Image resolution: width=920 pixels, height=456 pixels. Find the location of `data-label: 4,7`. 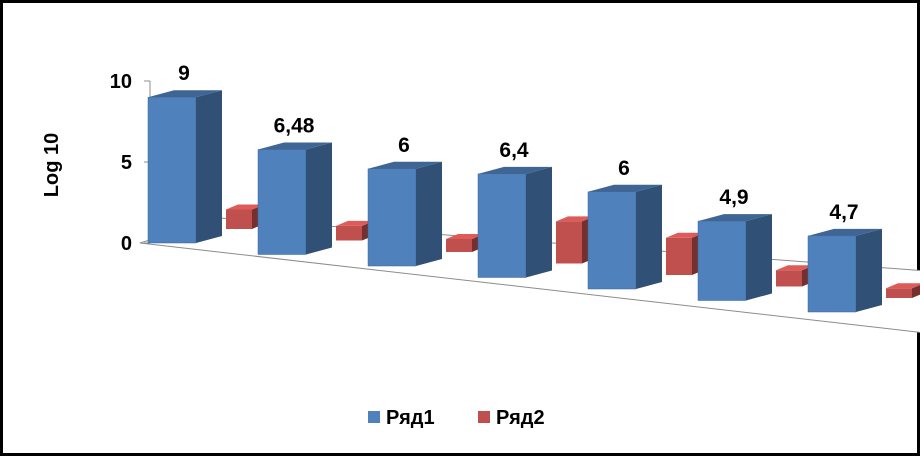

data-label: 4,7 is located at coordinates (843, 212).